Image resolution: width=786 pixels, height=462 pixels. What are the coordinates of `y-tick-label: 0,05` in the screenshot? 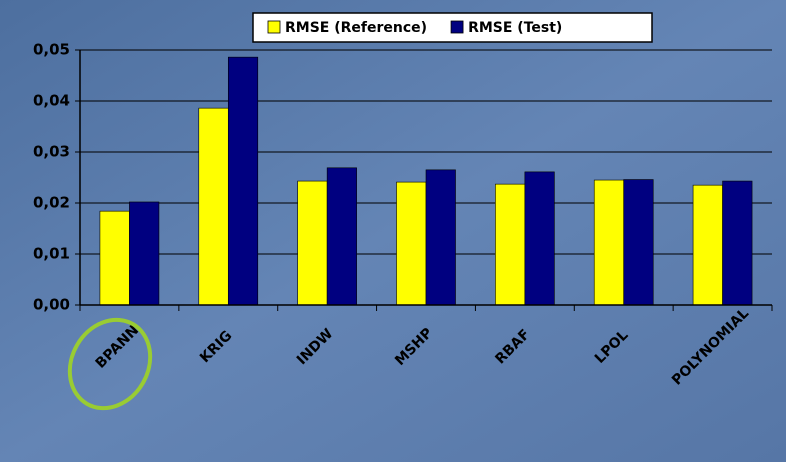 It's located at (51, 50).